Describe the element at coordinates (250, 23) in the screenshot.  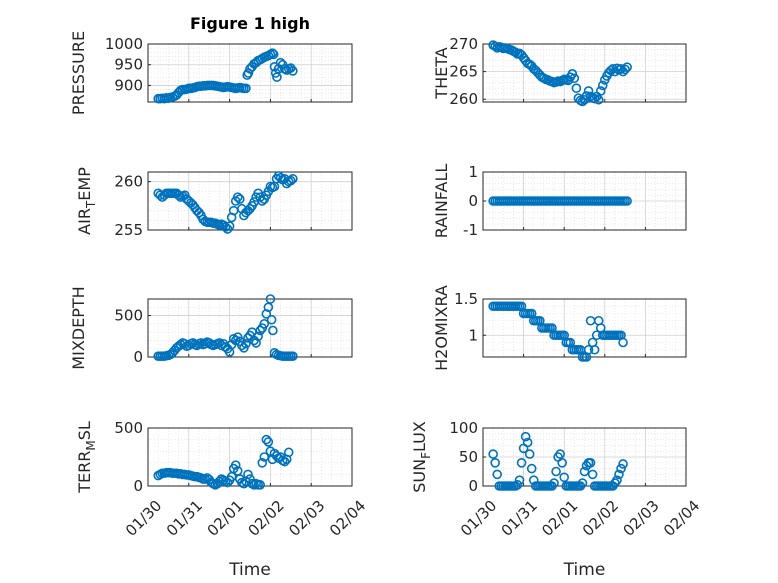
I see `figure-title: Figure 1 high` at that location.